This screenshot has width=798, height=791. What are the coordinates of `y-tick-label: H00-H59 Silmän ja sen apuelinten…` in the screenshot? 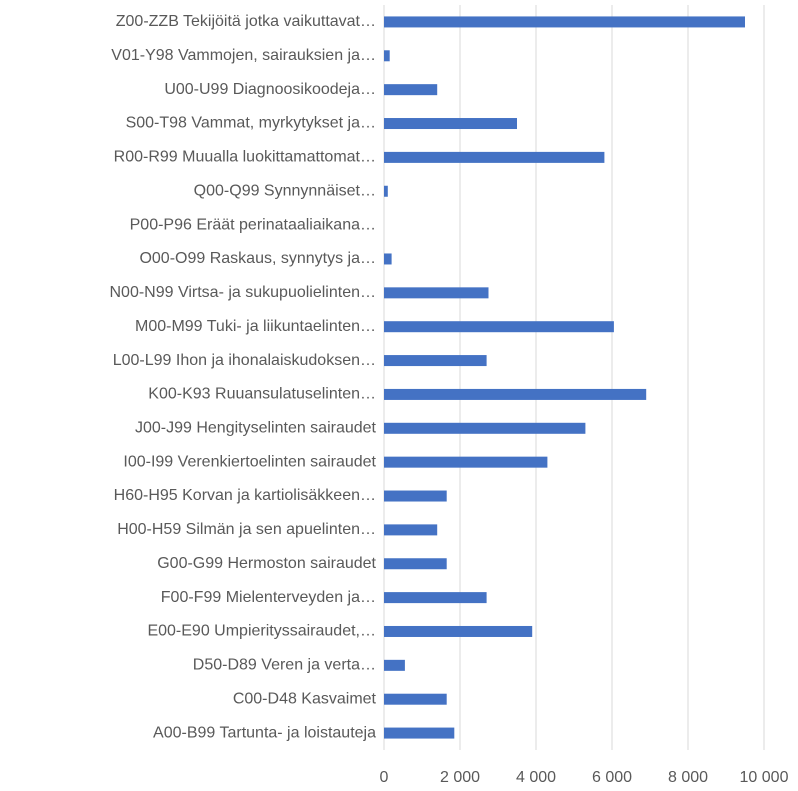 It's located at (246, 529).